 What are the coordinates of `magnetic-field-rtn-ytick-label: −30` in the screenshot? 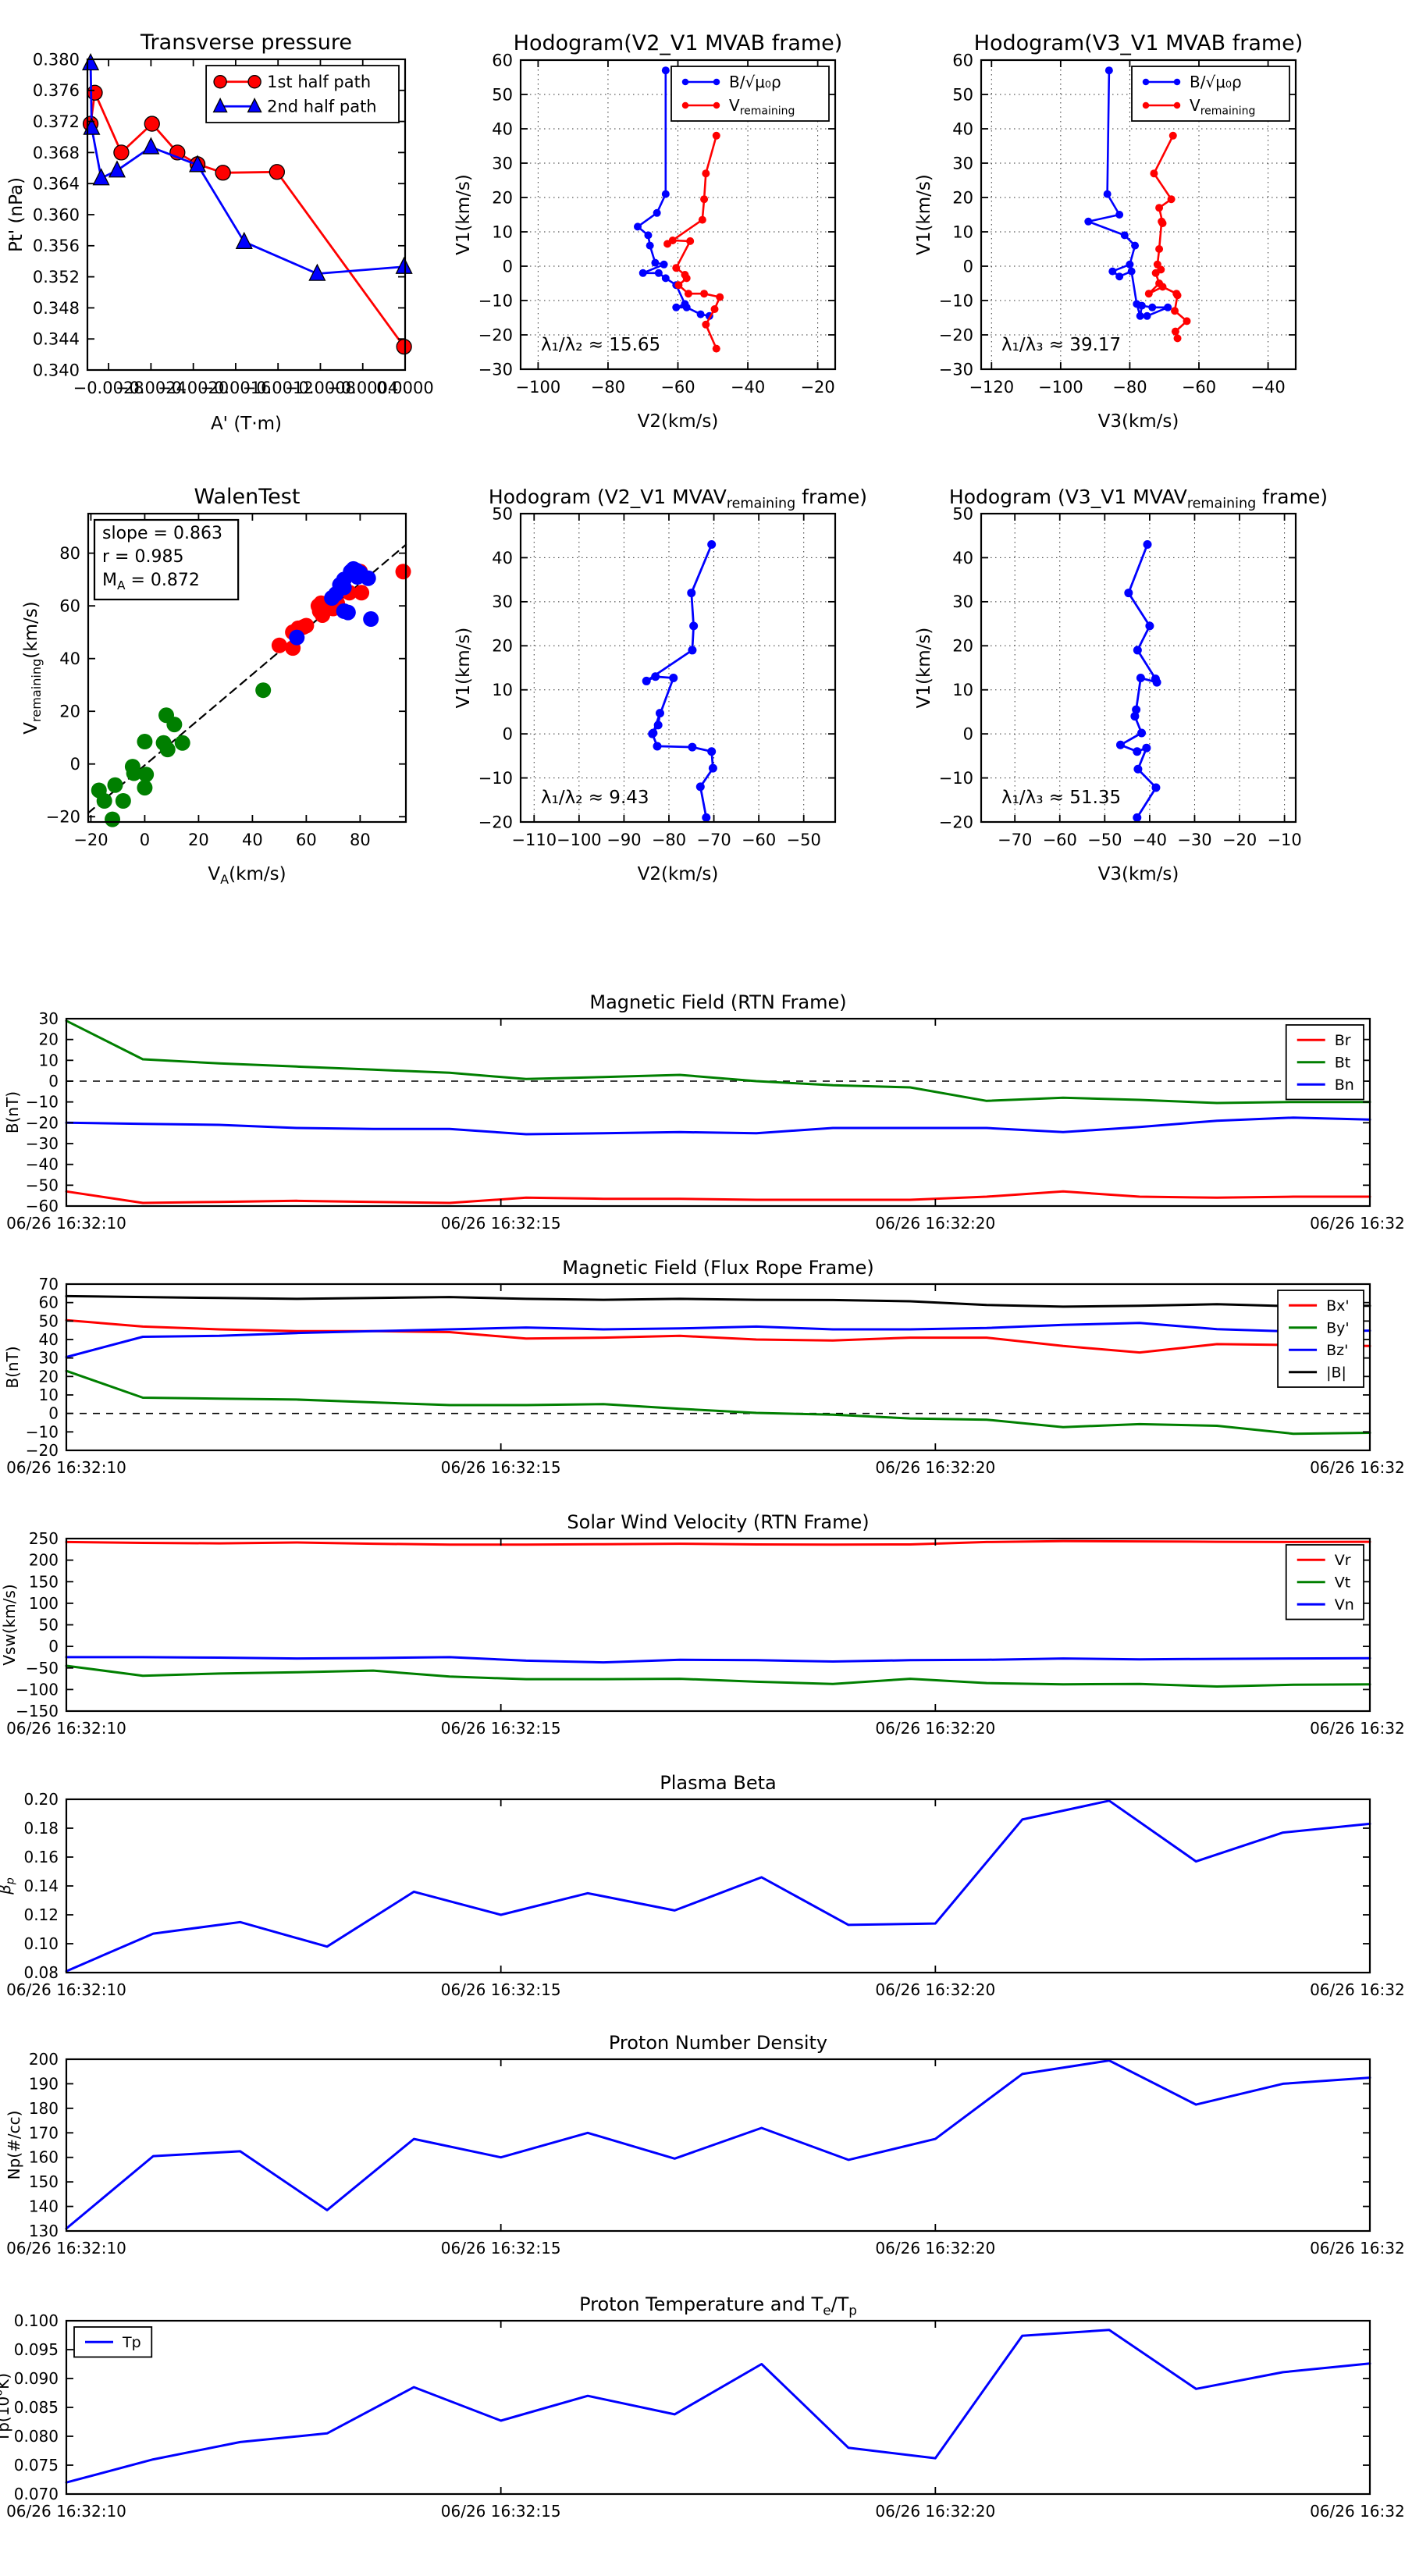 It's located at (43, 1143).